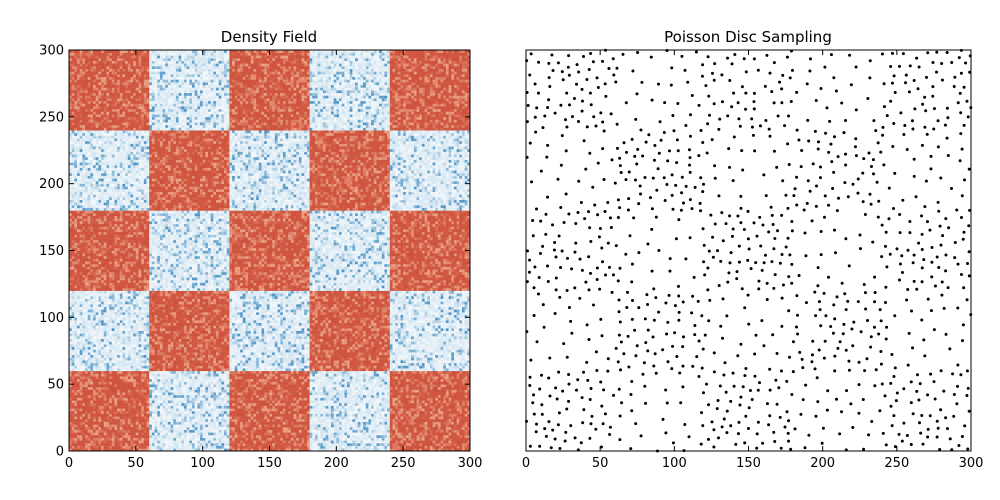  I want to click on density-x-tick-label-0: 0, so click(69, 463).